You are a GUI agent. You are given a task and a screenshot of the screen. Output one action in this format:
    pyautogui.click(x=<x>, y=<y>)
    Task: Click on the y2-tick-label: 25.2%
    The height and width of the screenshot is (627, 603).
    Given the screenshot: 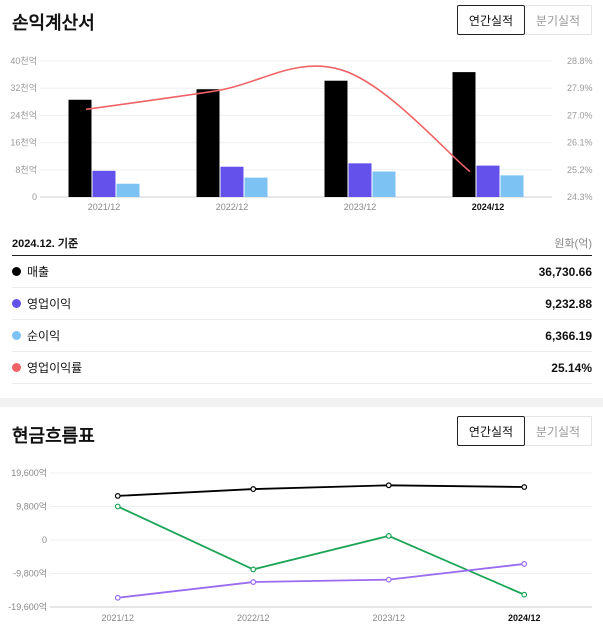 What is the action you would take?
    pyautogui.click(x=580, y=170)
    